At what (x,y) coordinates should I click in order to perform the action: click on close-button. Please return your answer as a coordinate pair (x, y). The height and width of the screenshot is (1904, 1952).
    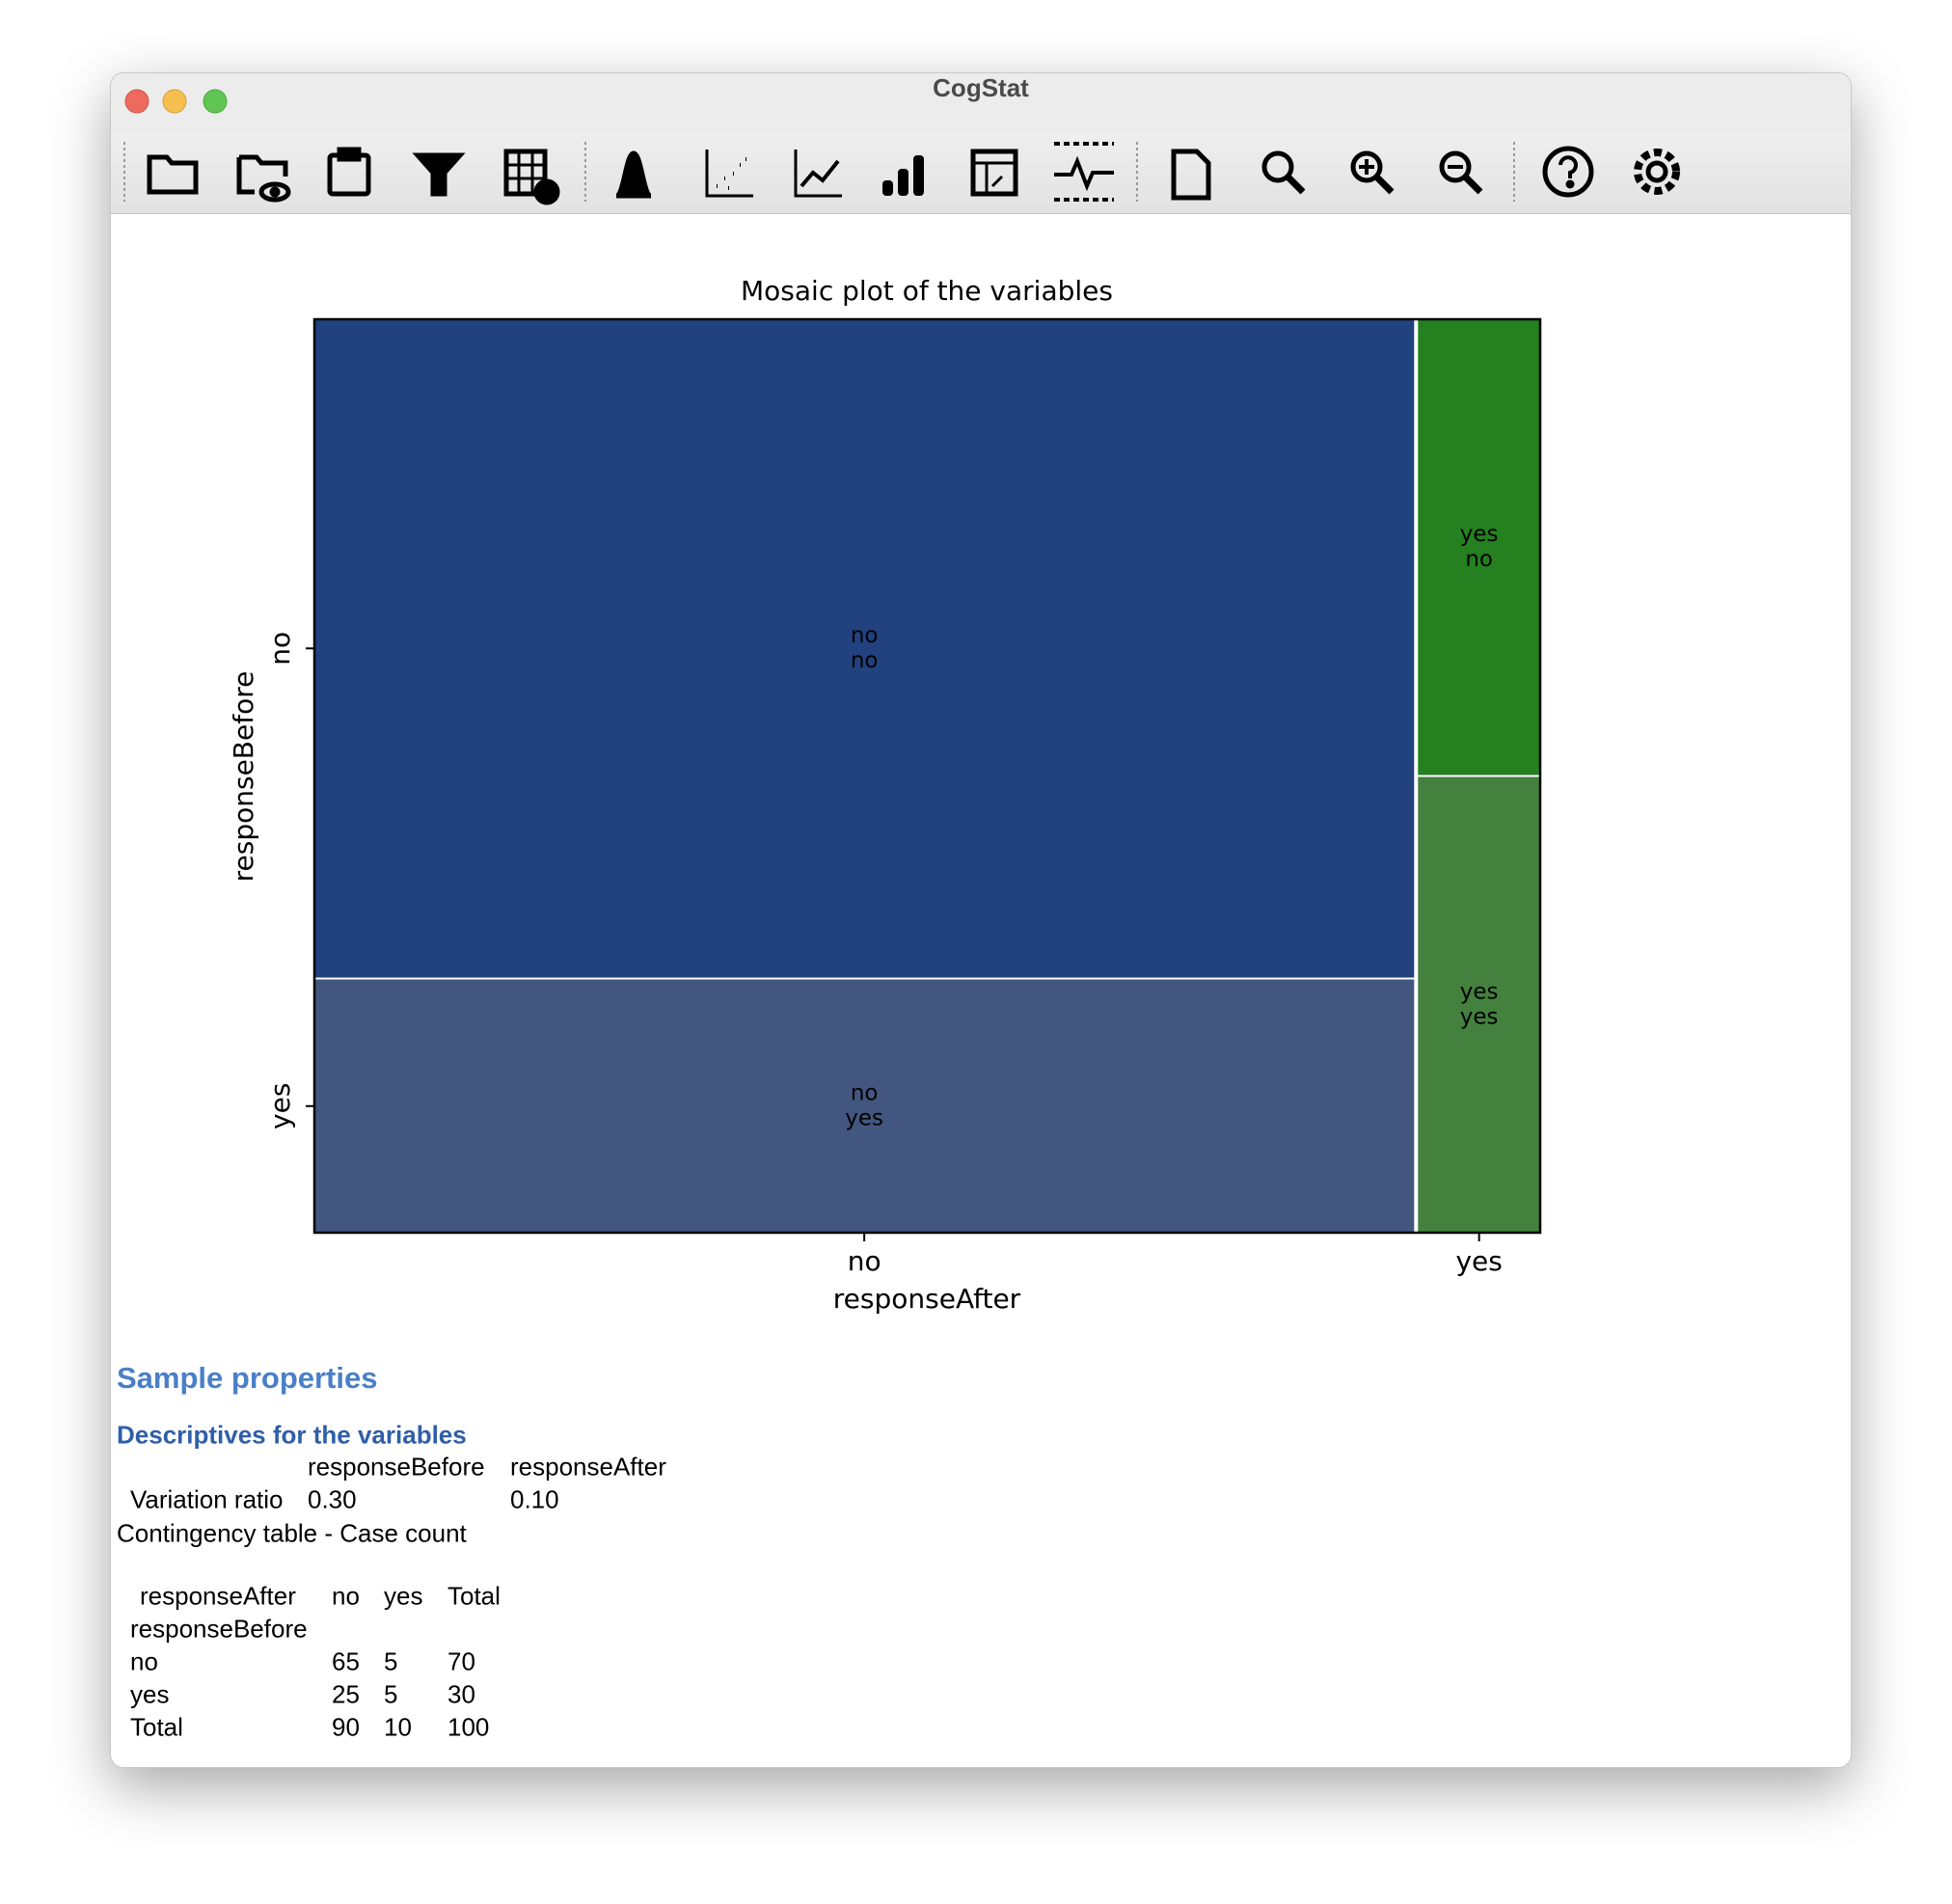
    Looking at the image, I should click on (136, 101).